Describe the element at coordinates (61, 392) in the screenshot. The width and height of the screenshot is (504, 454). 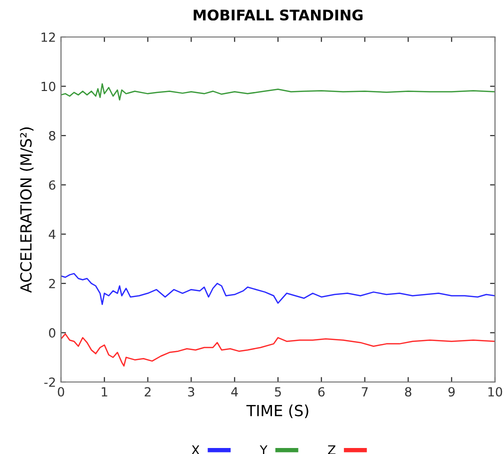
I see `x-tick-label: 0` at that location.